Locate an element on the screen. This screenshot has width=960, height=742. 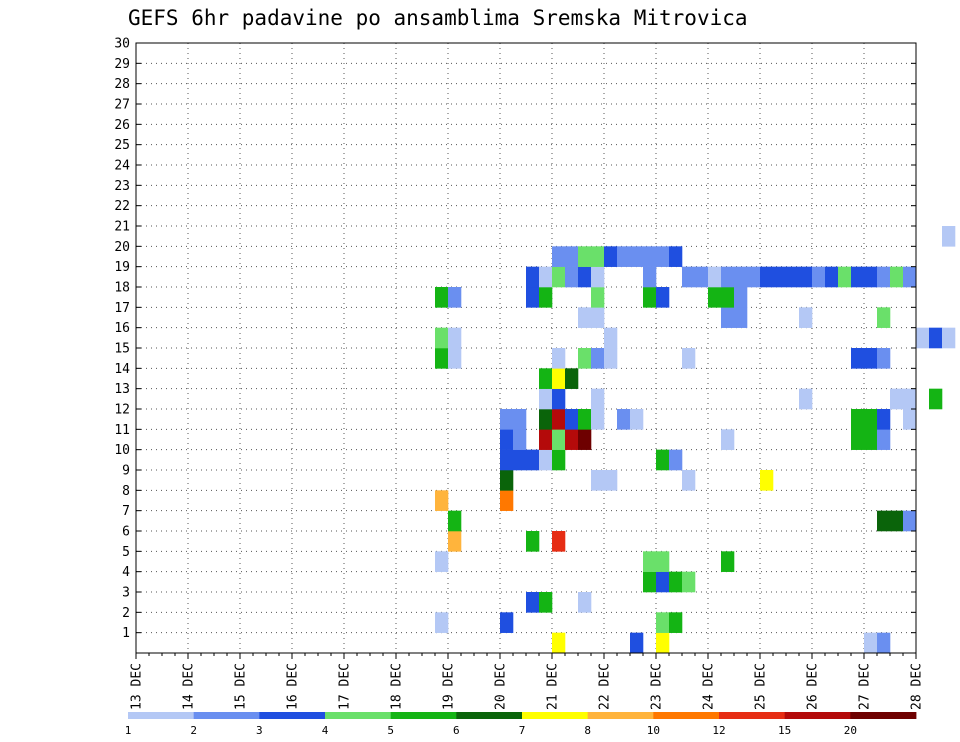
y-tick-label: 21 is located at coordinates (122, 227).